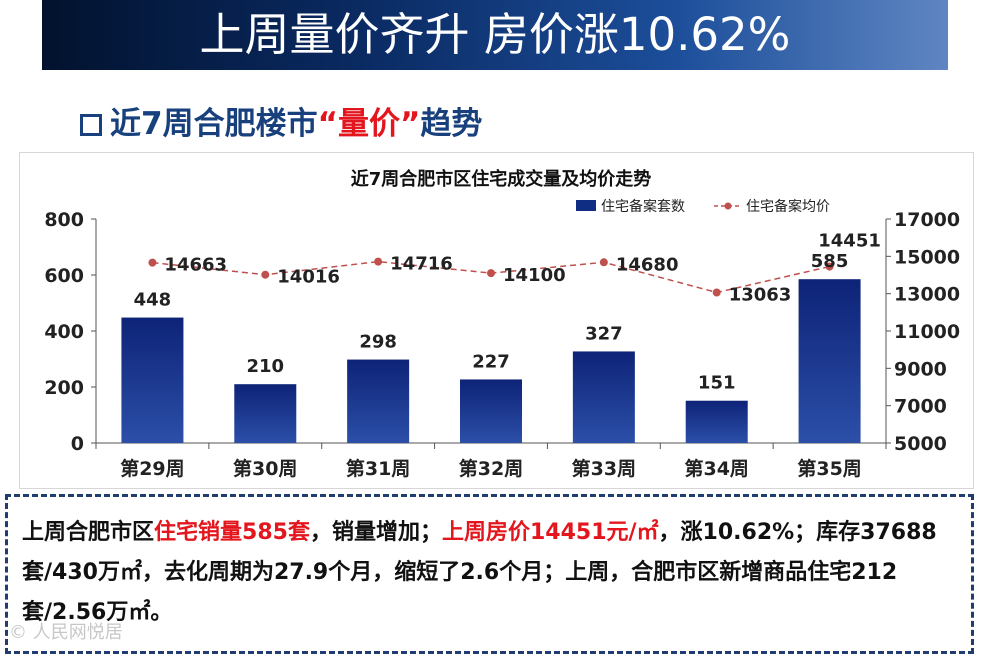 This screenshot has height=657, width=990. Describe the element at coordinates (491, 468) in the screenshot. I see `x-tick-label: 第32周` at that location.